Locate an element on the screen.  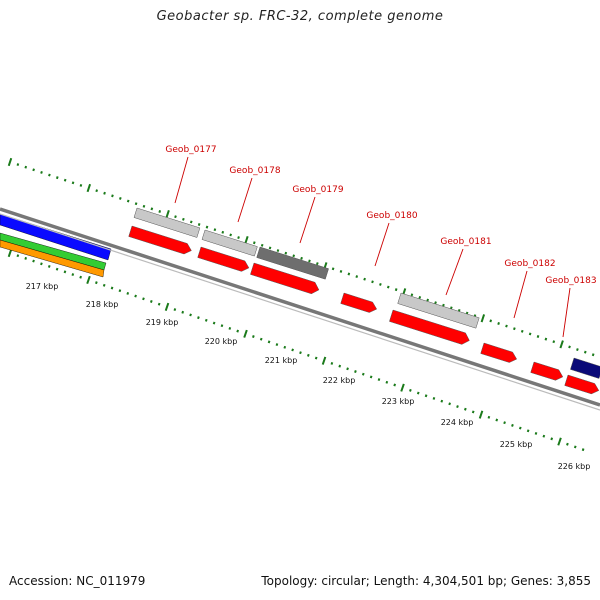
gene-label: Geob_0181 is located at coordinates (465, 242).